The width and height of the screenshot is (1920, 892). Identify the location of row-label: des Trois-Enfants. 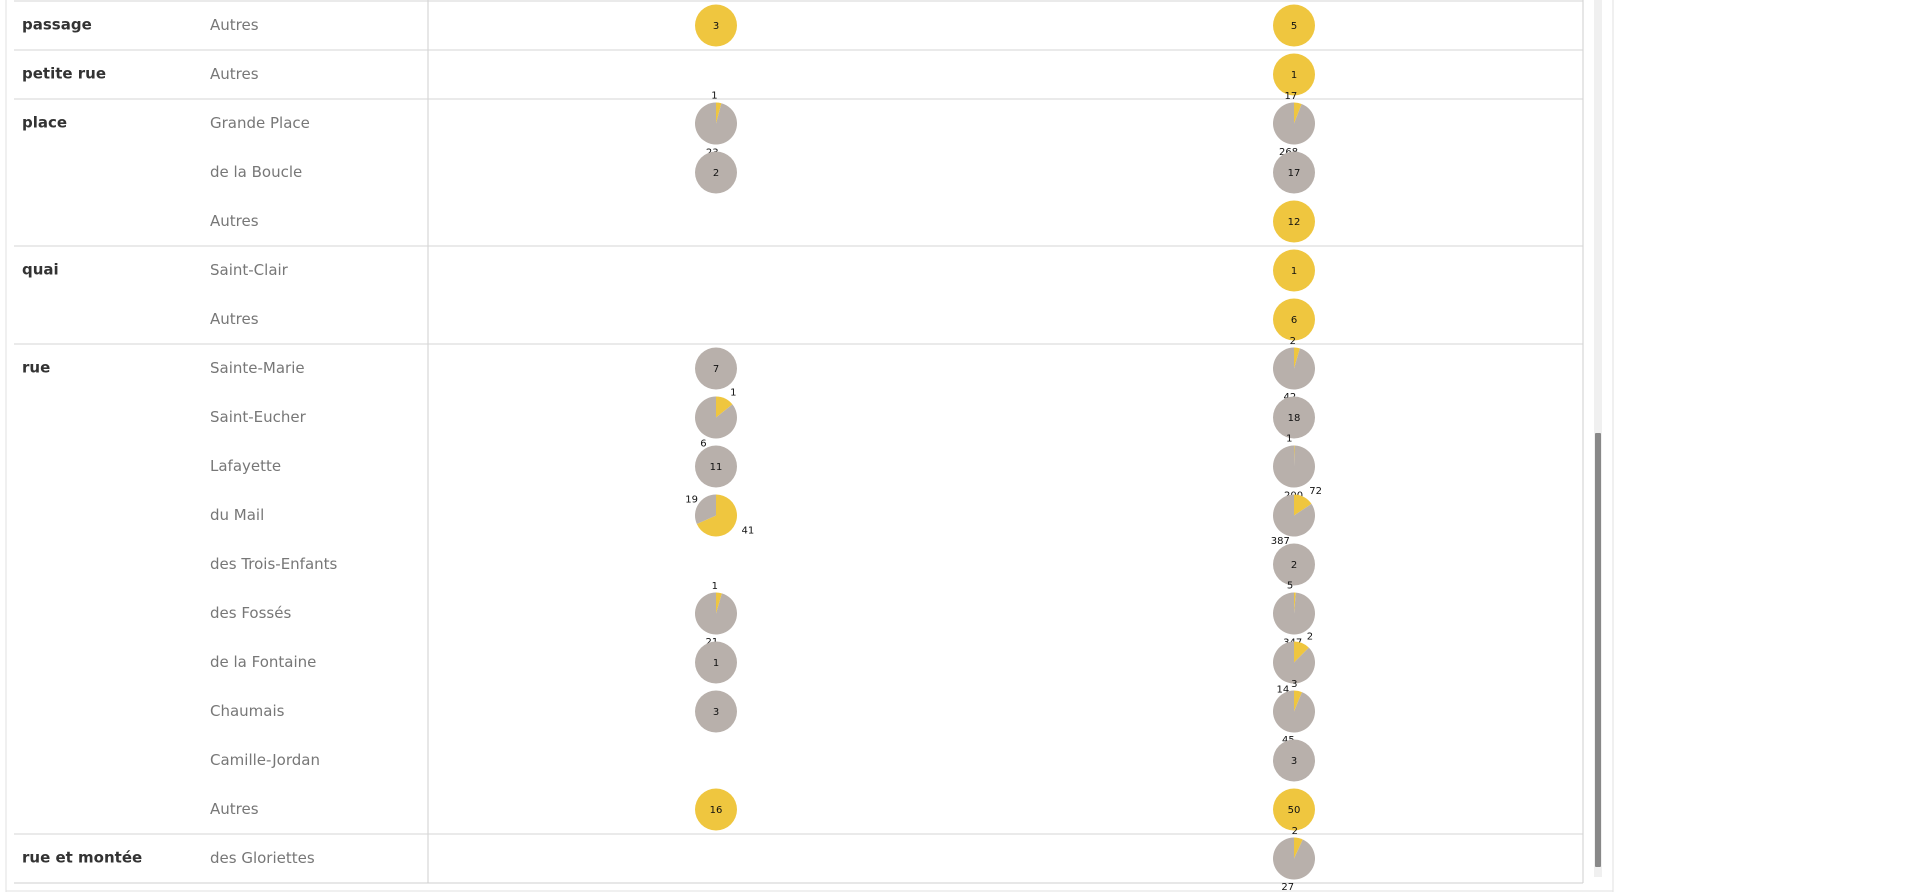
(274, 564).